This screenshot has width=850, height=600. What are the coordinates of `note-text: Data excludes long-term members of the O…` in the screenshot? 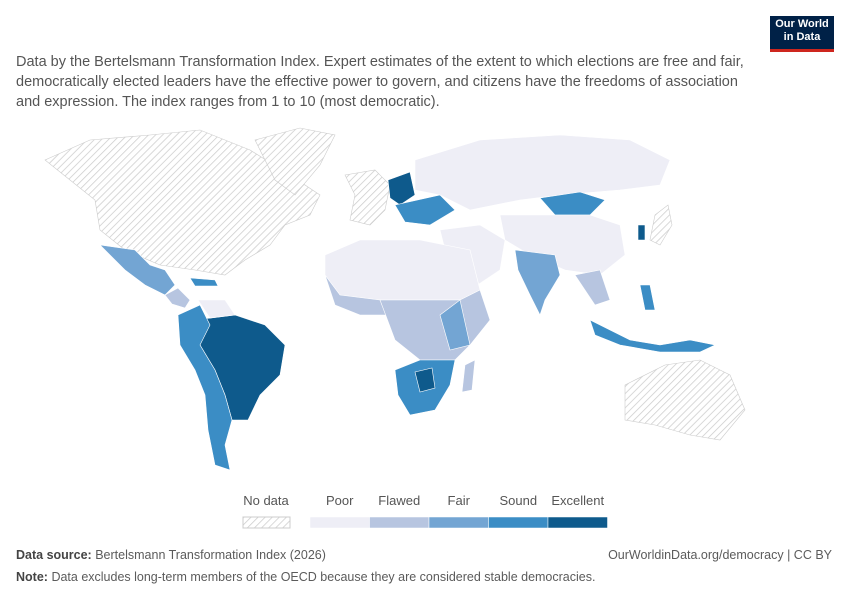 It's located at (323, 577).